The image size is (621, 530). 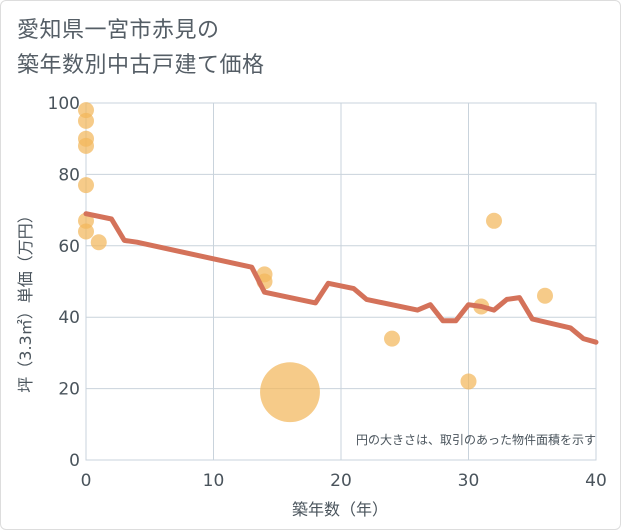 I want to click on chart-title: 愛知県一宮市赤見の 築年数別中古戸建て価格, so click(x=297, y=48).